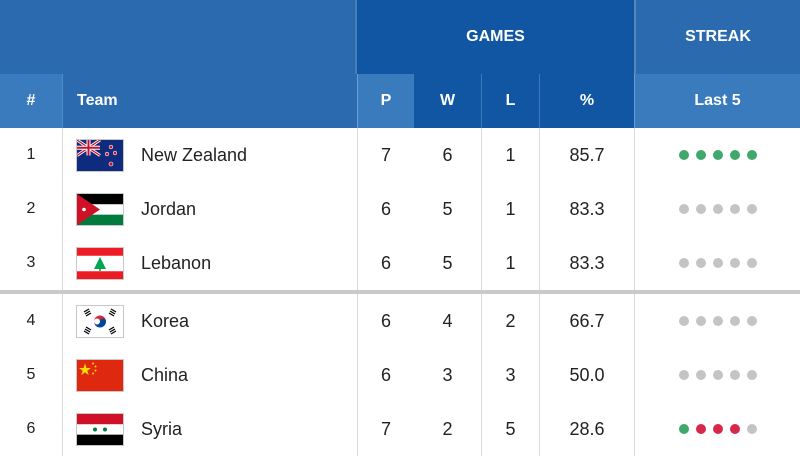 The width and height of the screenshot is (800, 456). Describe the element at coordinates (717, 101) in the screenshot. I see `last5-column-header: Last 5` at that location.